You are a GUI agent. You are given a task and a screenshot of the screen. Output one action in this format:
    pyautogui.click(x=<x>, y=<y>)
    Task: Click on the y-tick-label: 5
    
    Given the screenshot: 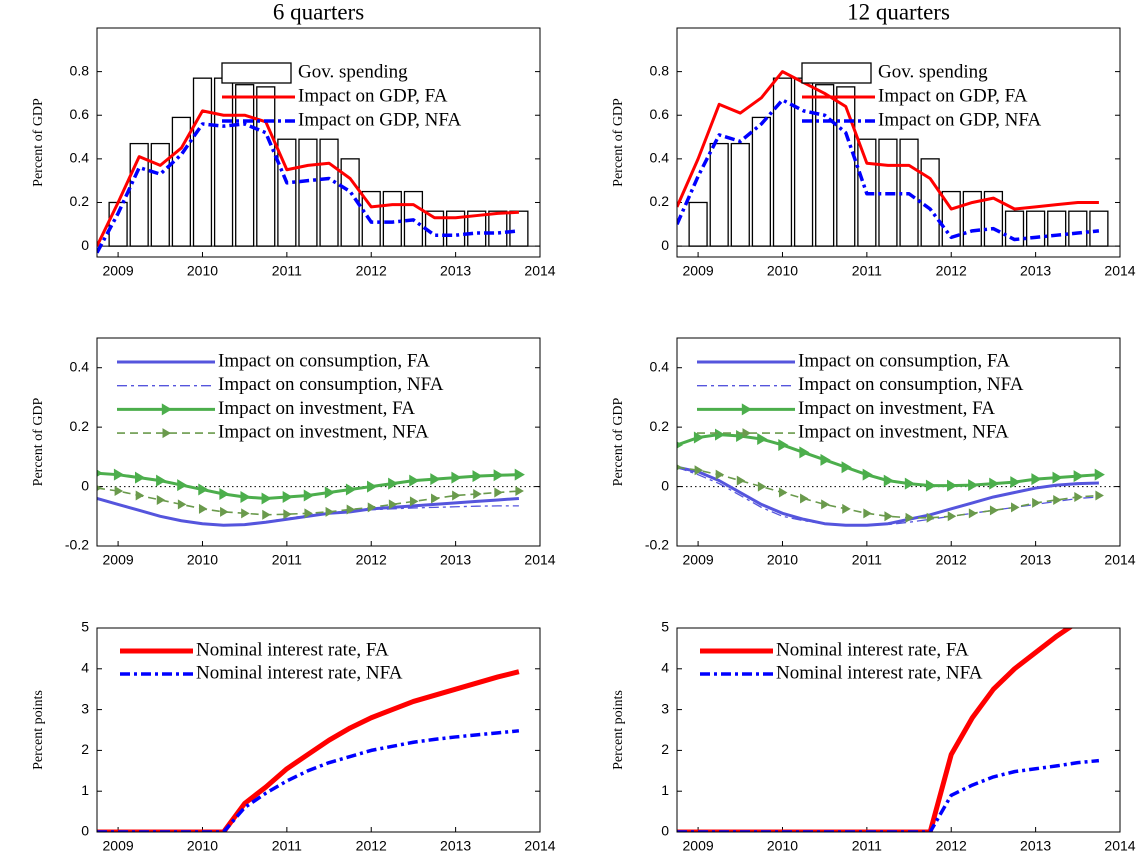 What is the action you would take?
    pyautogui.click(x=85, y=627)
    